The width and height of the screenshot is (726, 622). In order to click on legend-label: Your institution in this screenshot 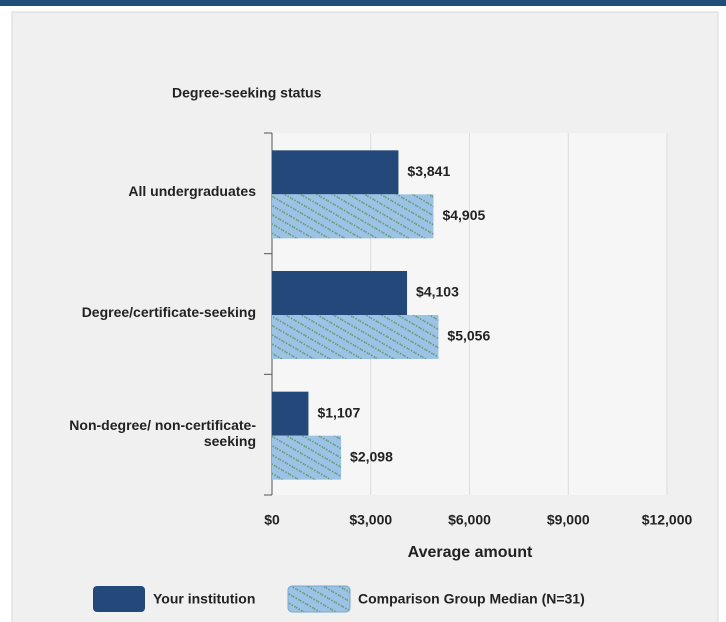, I will do `click(204, 599)`.